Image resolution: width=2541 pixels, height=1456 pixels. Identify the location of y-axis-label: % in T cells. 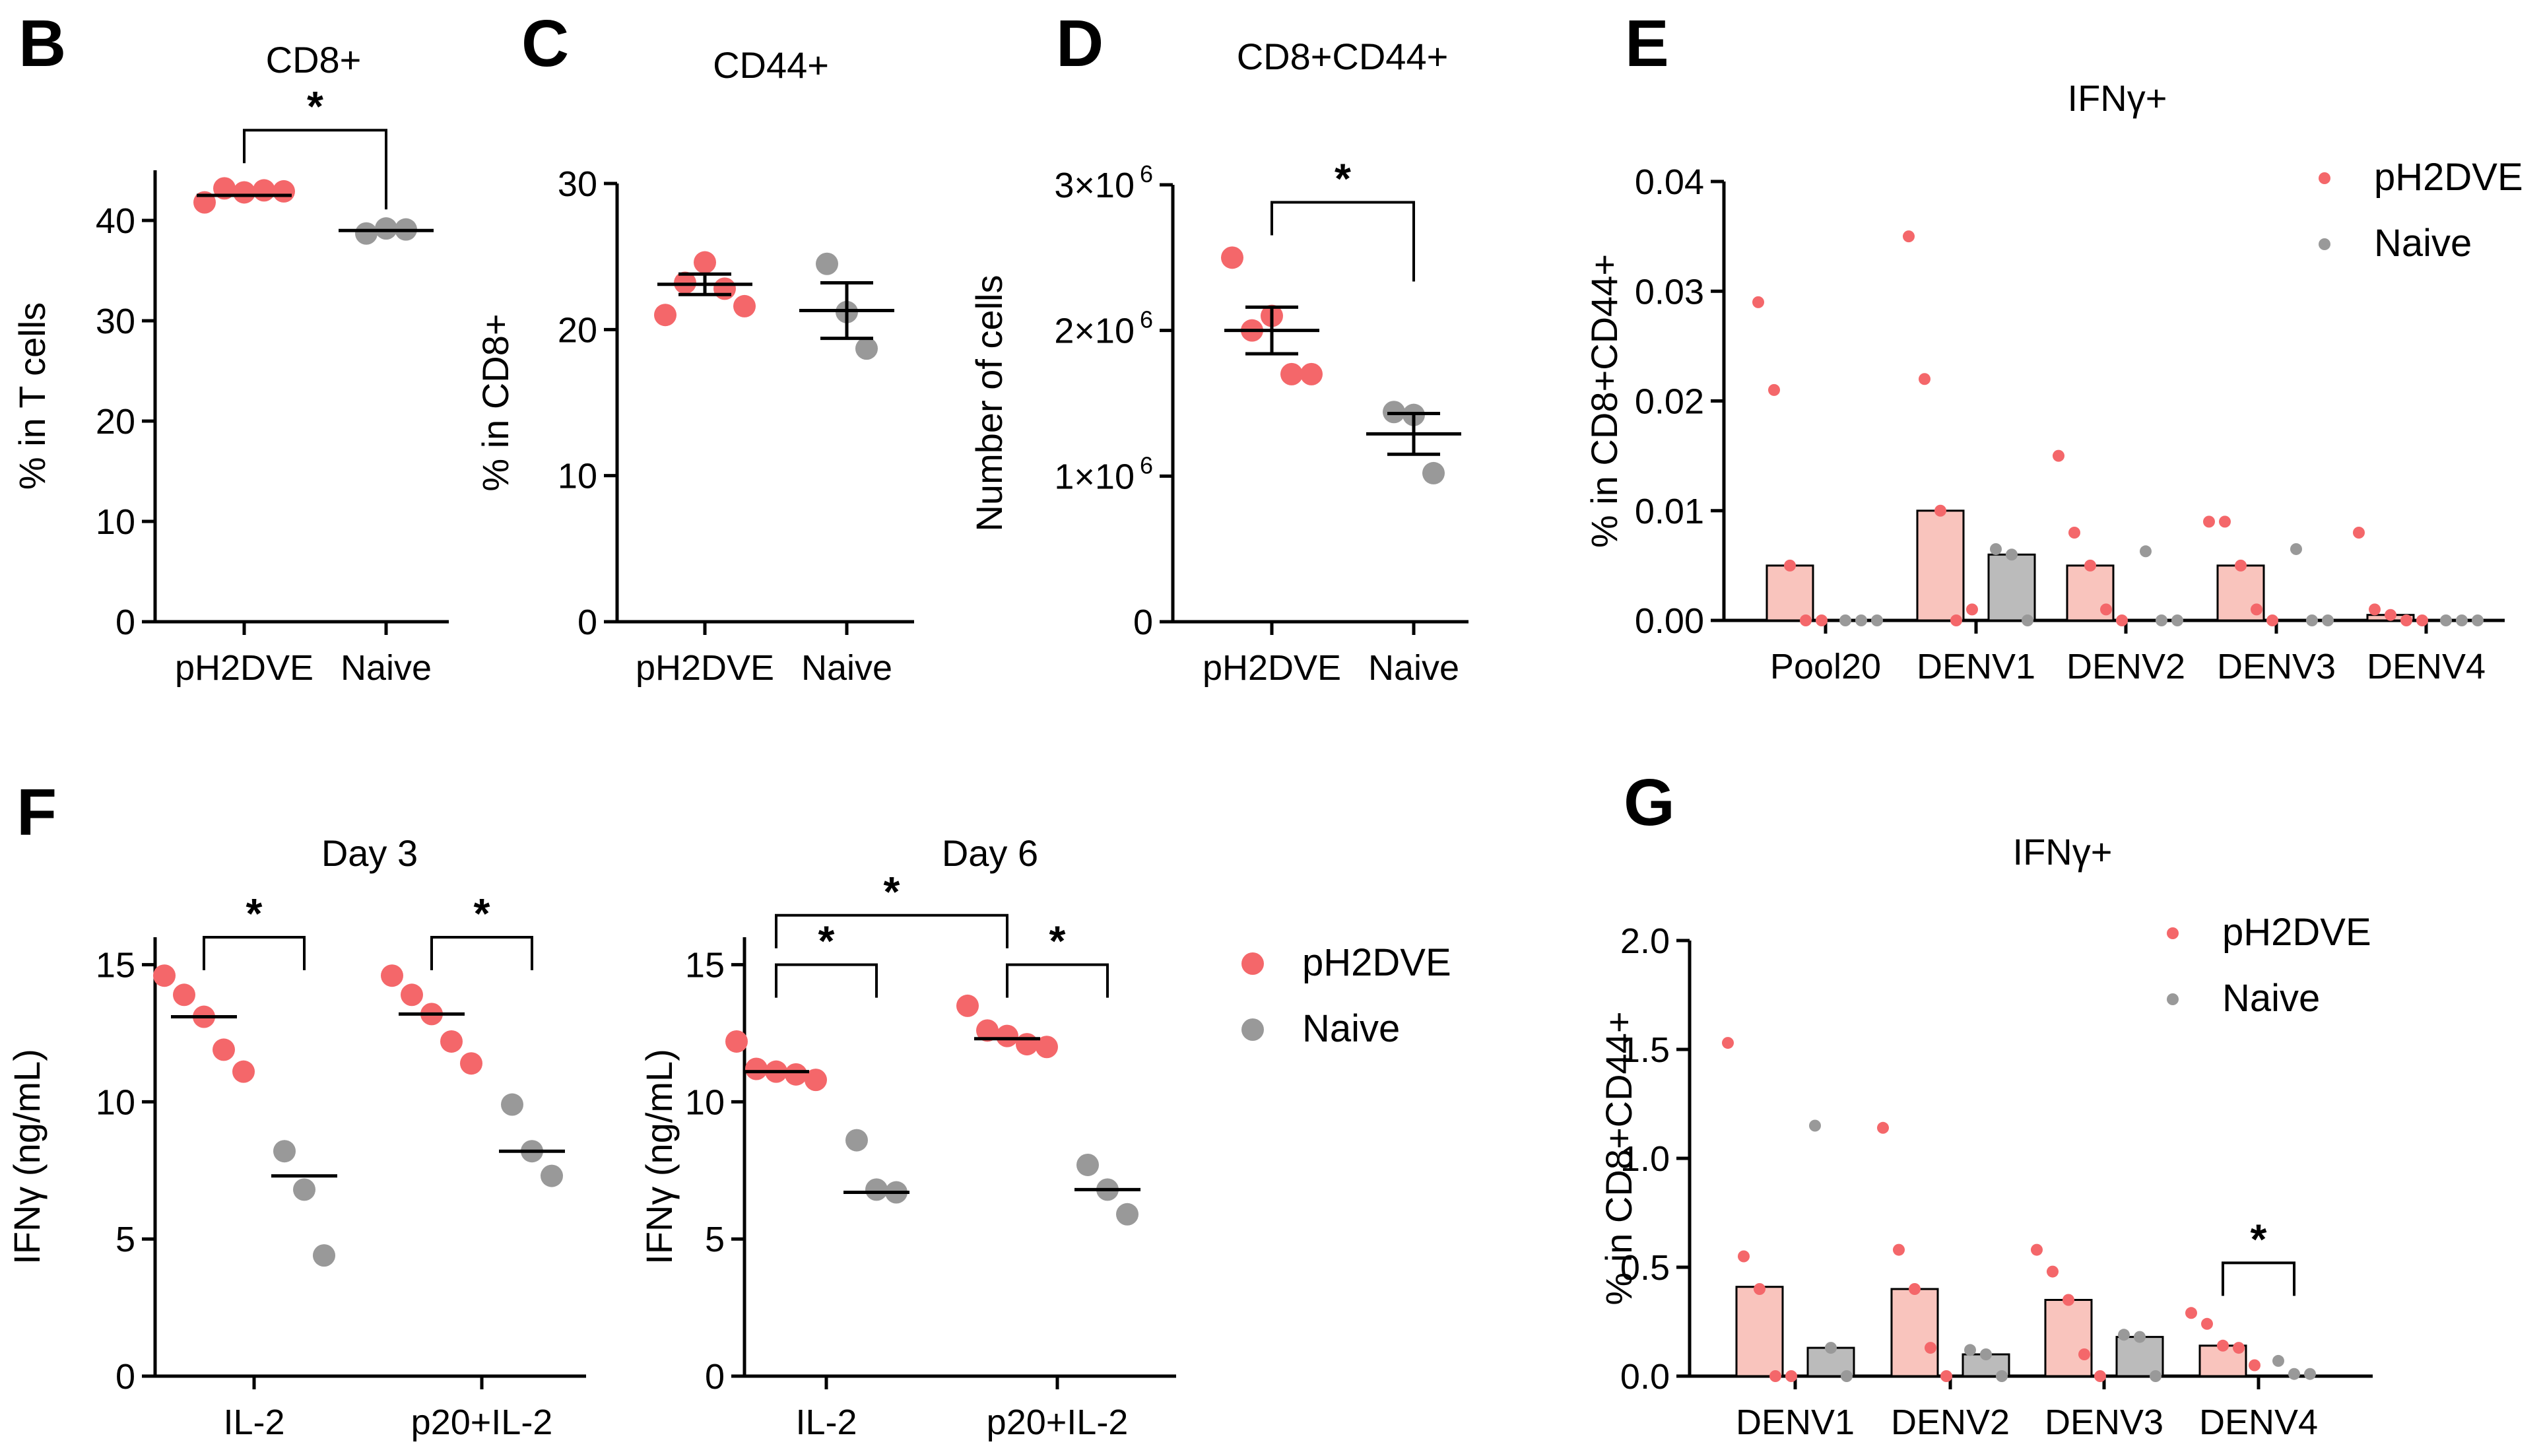
(32, 396).